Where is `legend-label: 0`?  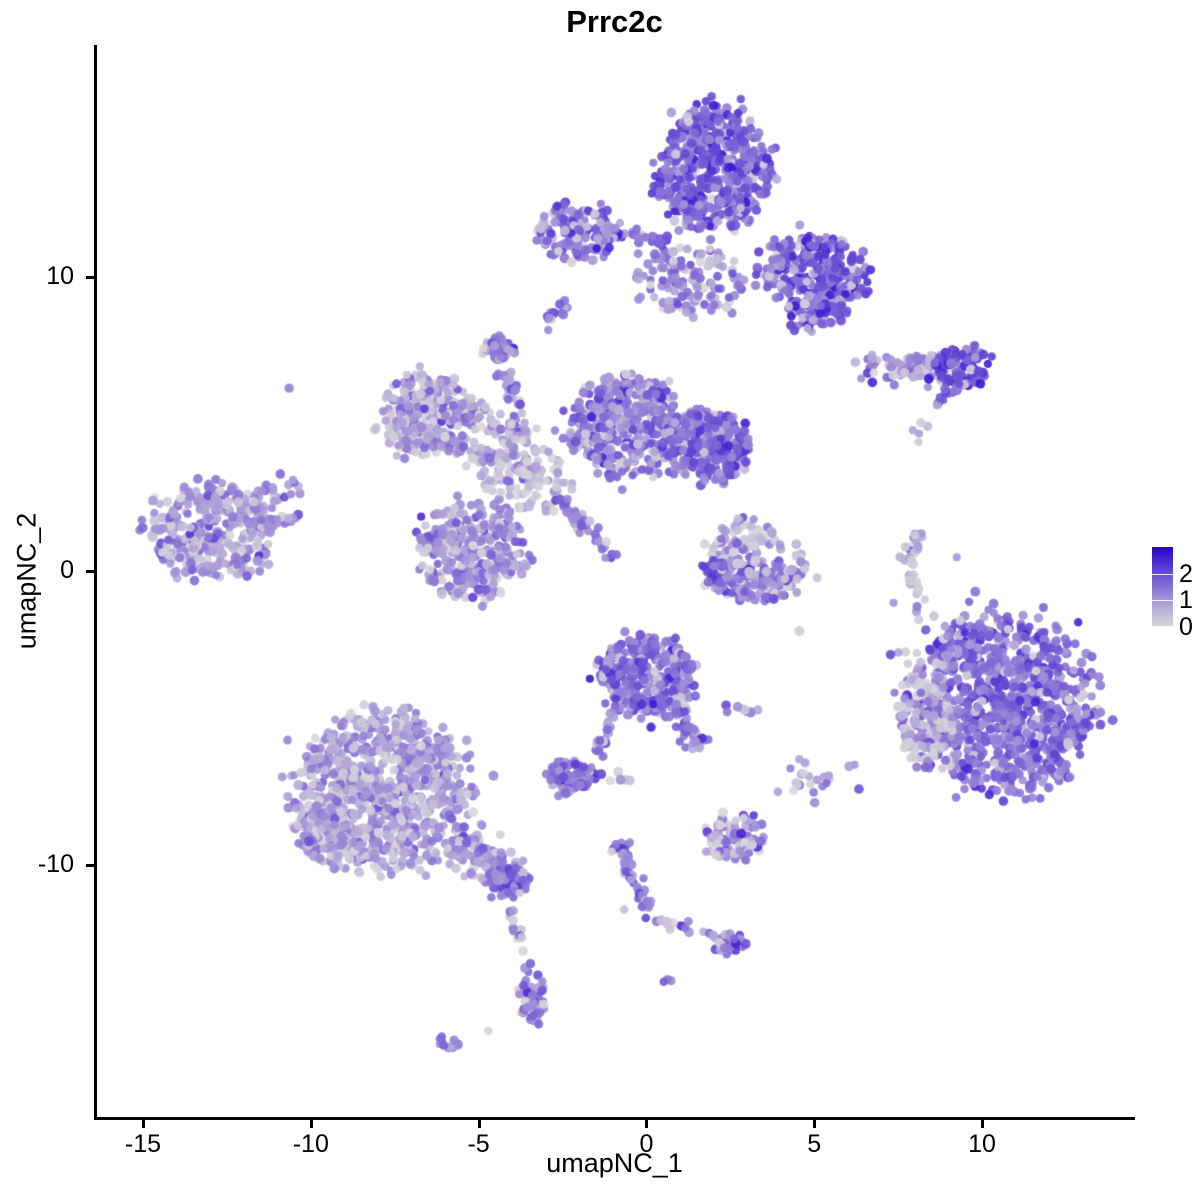 legend-label: 0 is located at coordinates (1186, 627).